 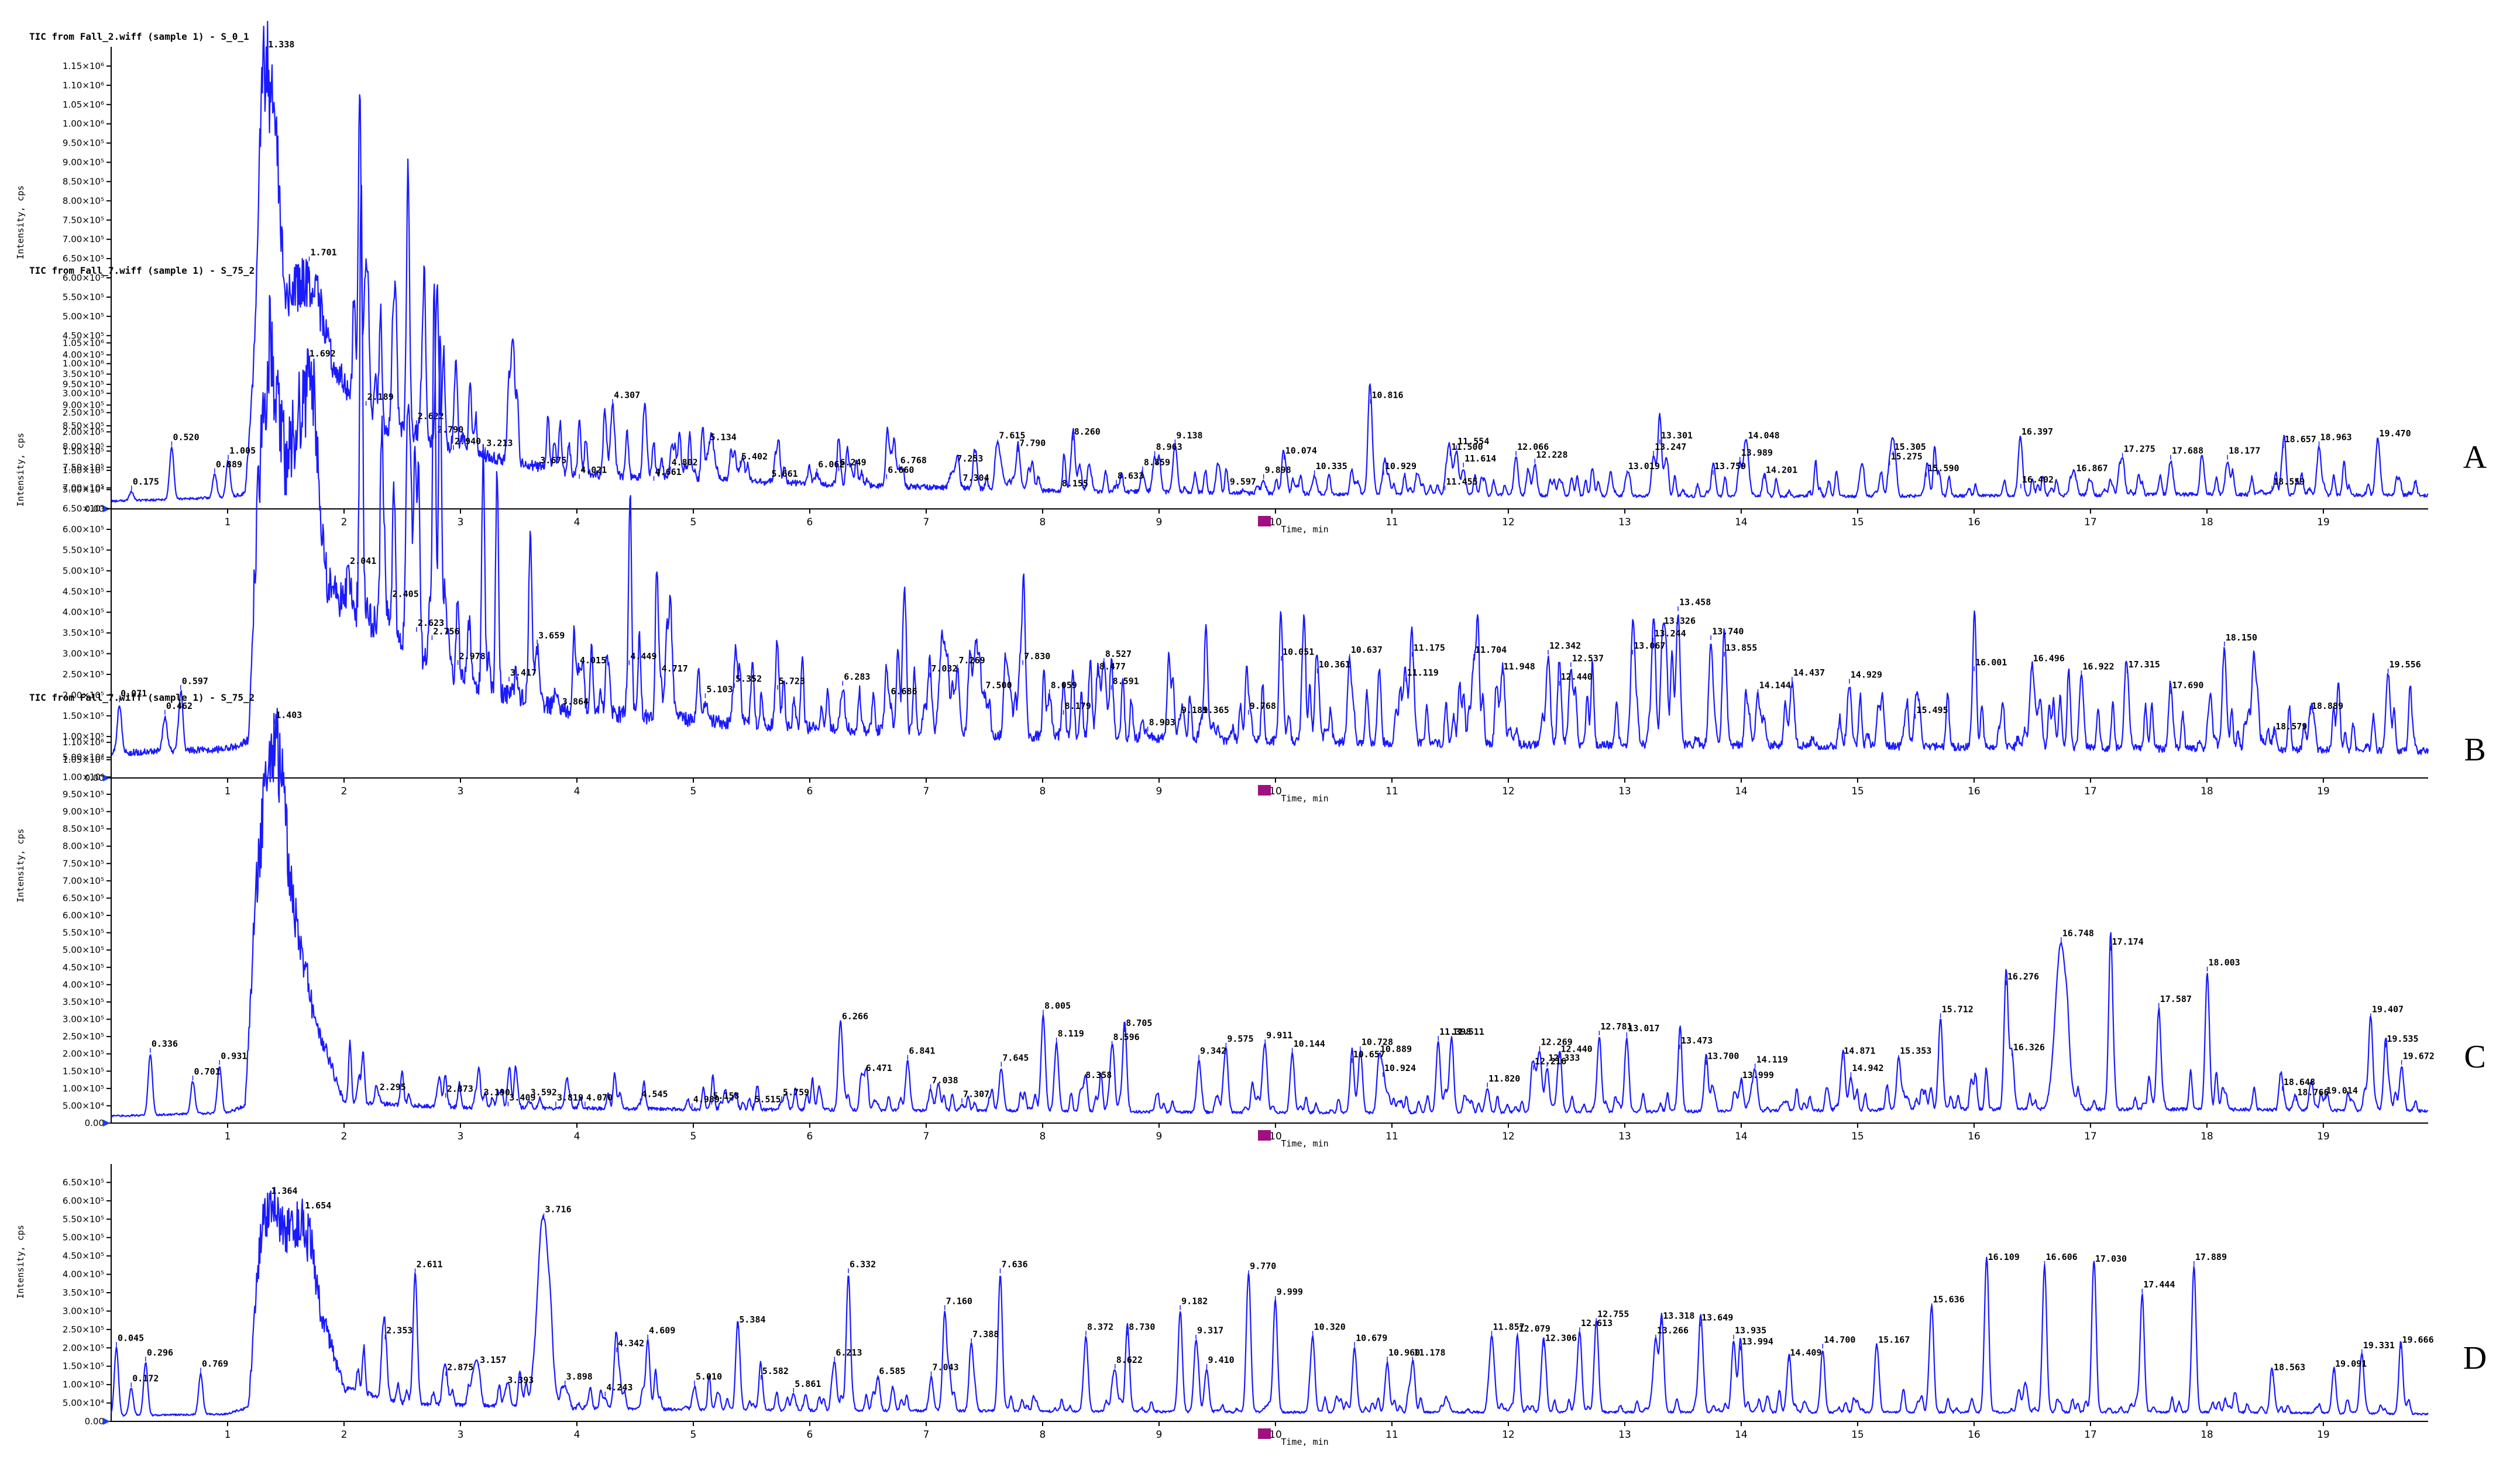 I want to click on peak-label: 19.331, so click(x=2379, y=1345).